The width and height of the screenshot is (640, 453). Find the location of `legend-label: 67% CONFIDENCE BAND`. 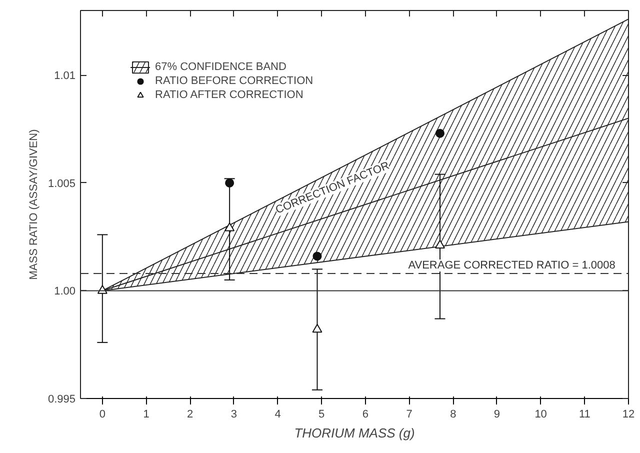

legend-label: 67% CONFIDENCE BAND is located at coordinates (220, 67).